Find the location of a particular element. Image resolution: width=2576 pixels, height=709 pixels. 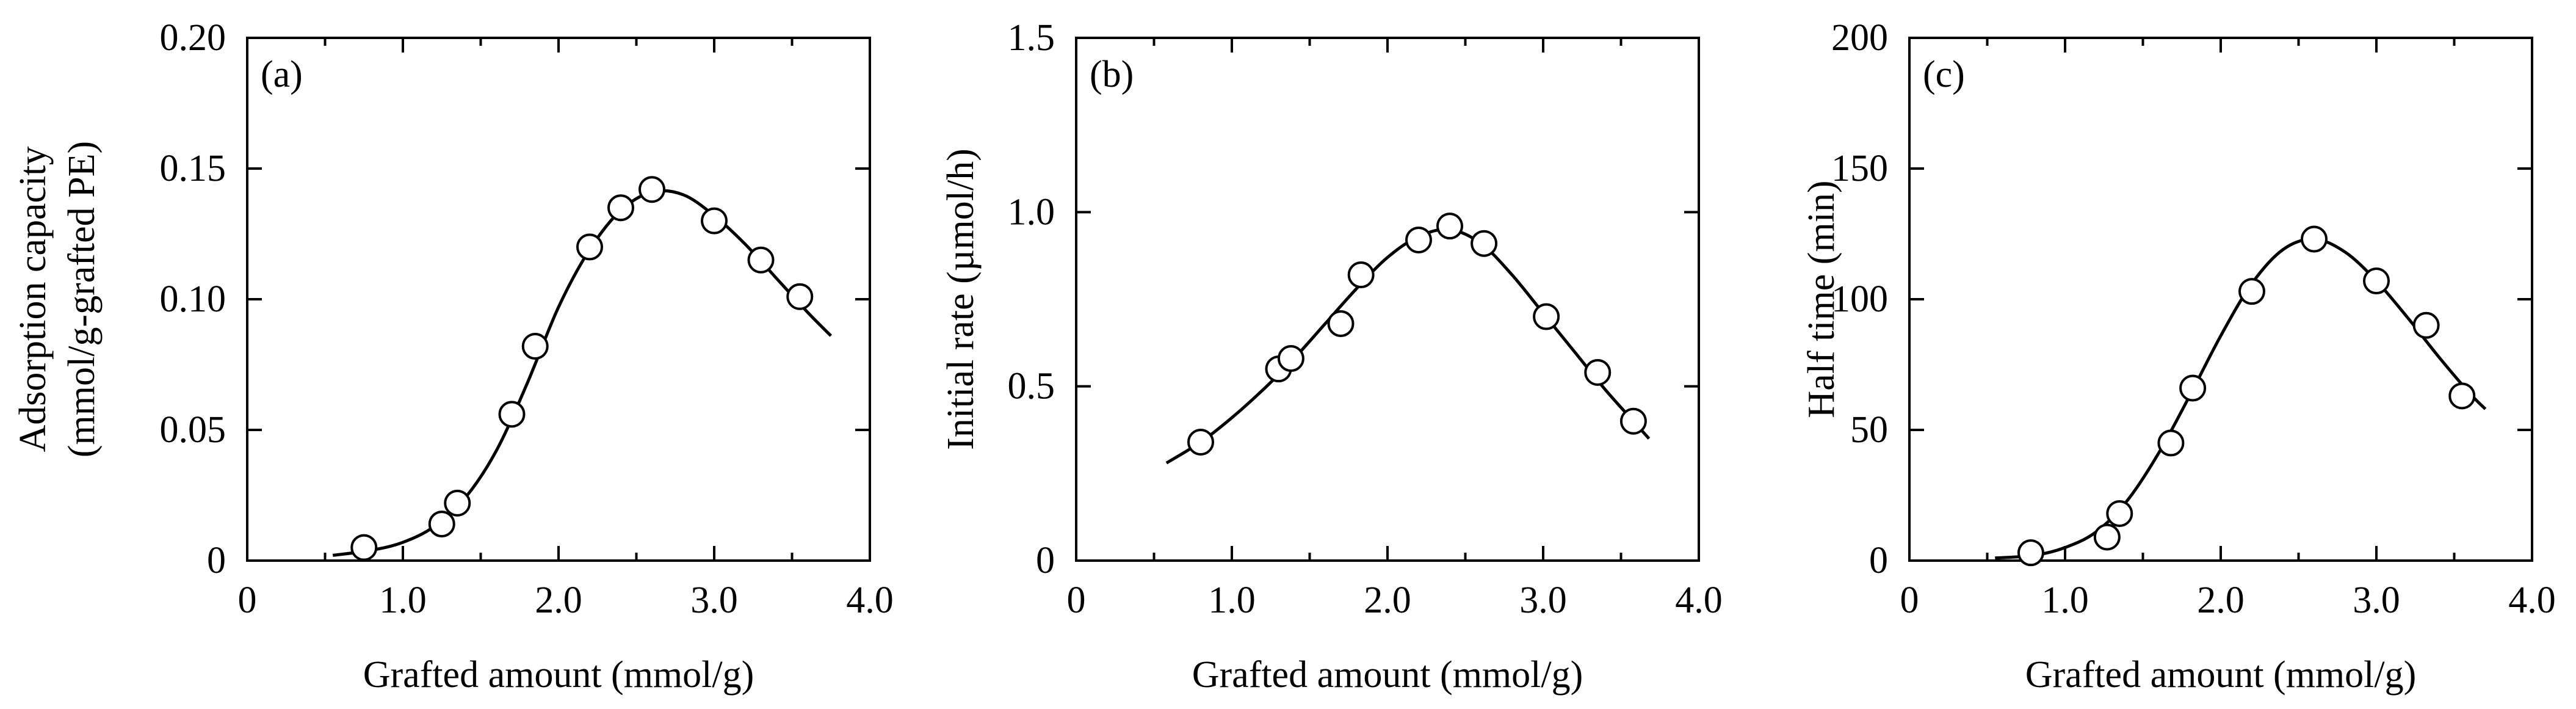

y-tick-label: 0.15 is located at coordinates (193, 168).